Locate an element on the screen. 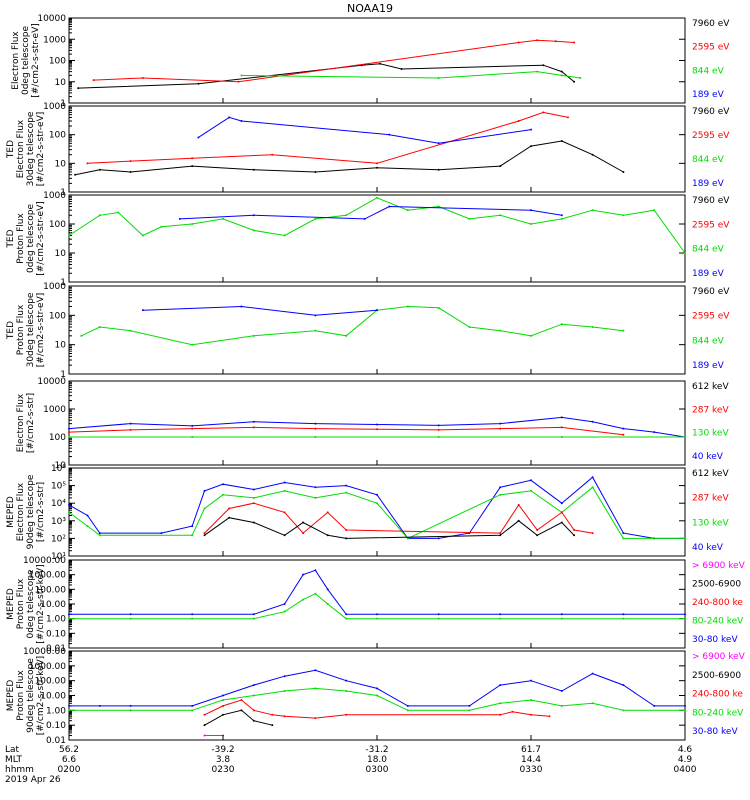  y-axis-label-line: [#/cm2-s-str-keV] is located at coordinates (41, 695).